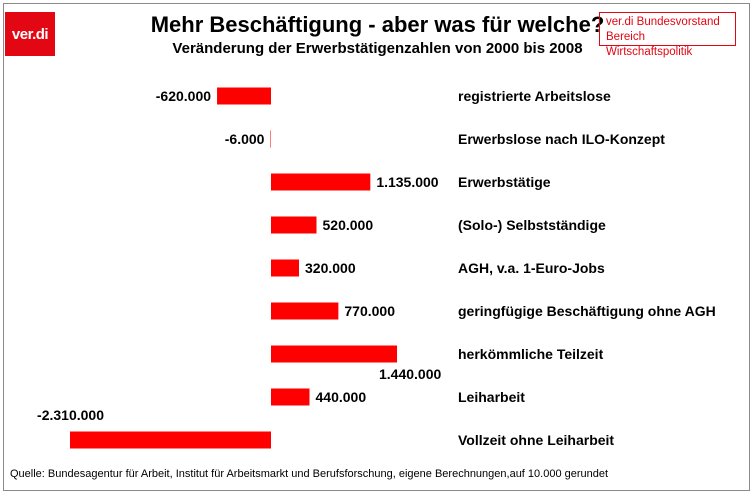  I want to click on value-label-1: -620.000, so click(183, 96).